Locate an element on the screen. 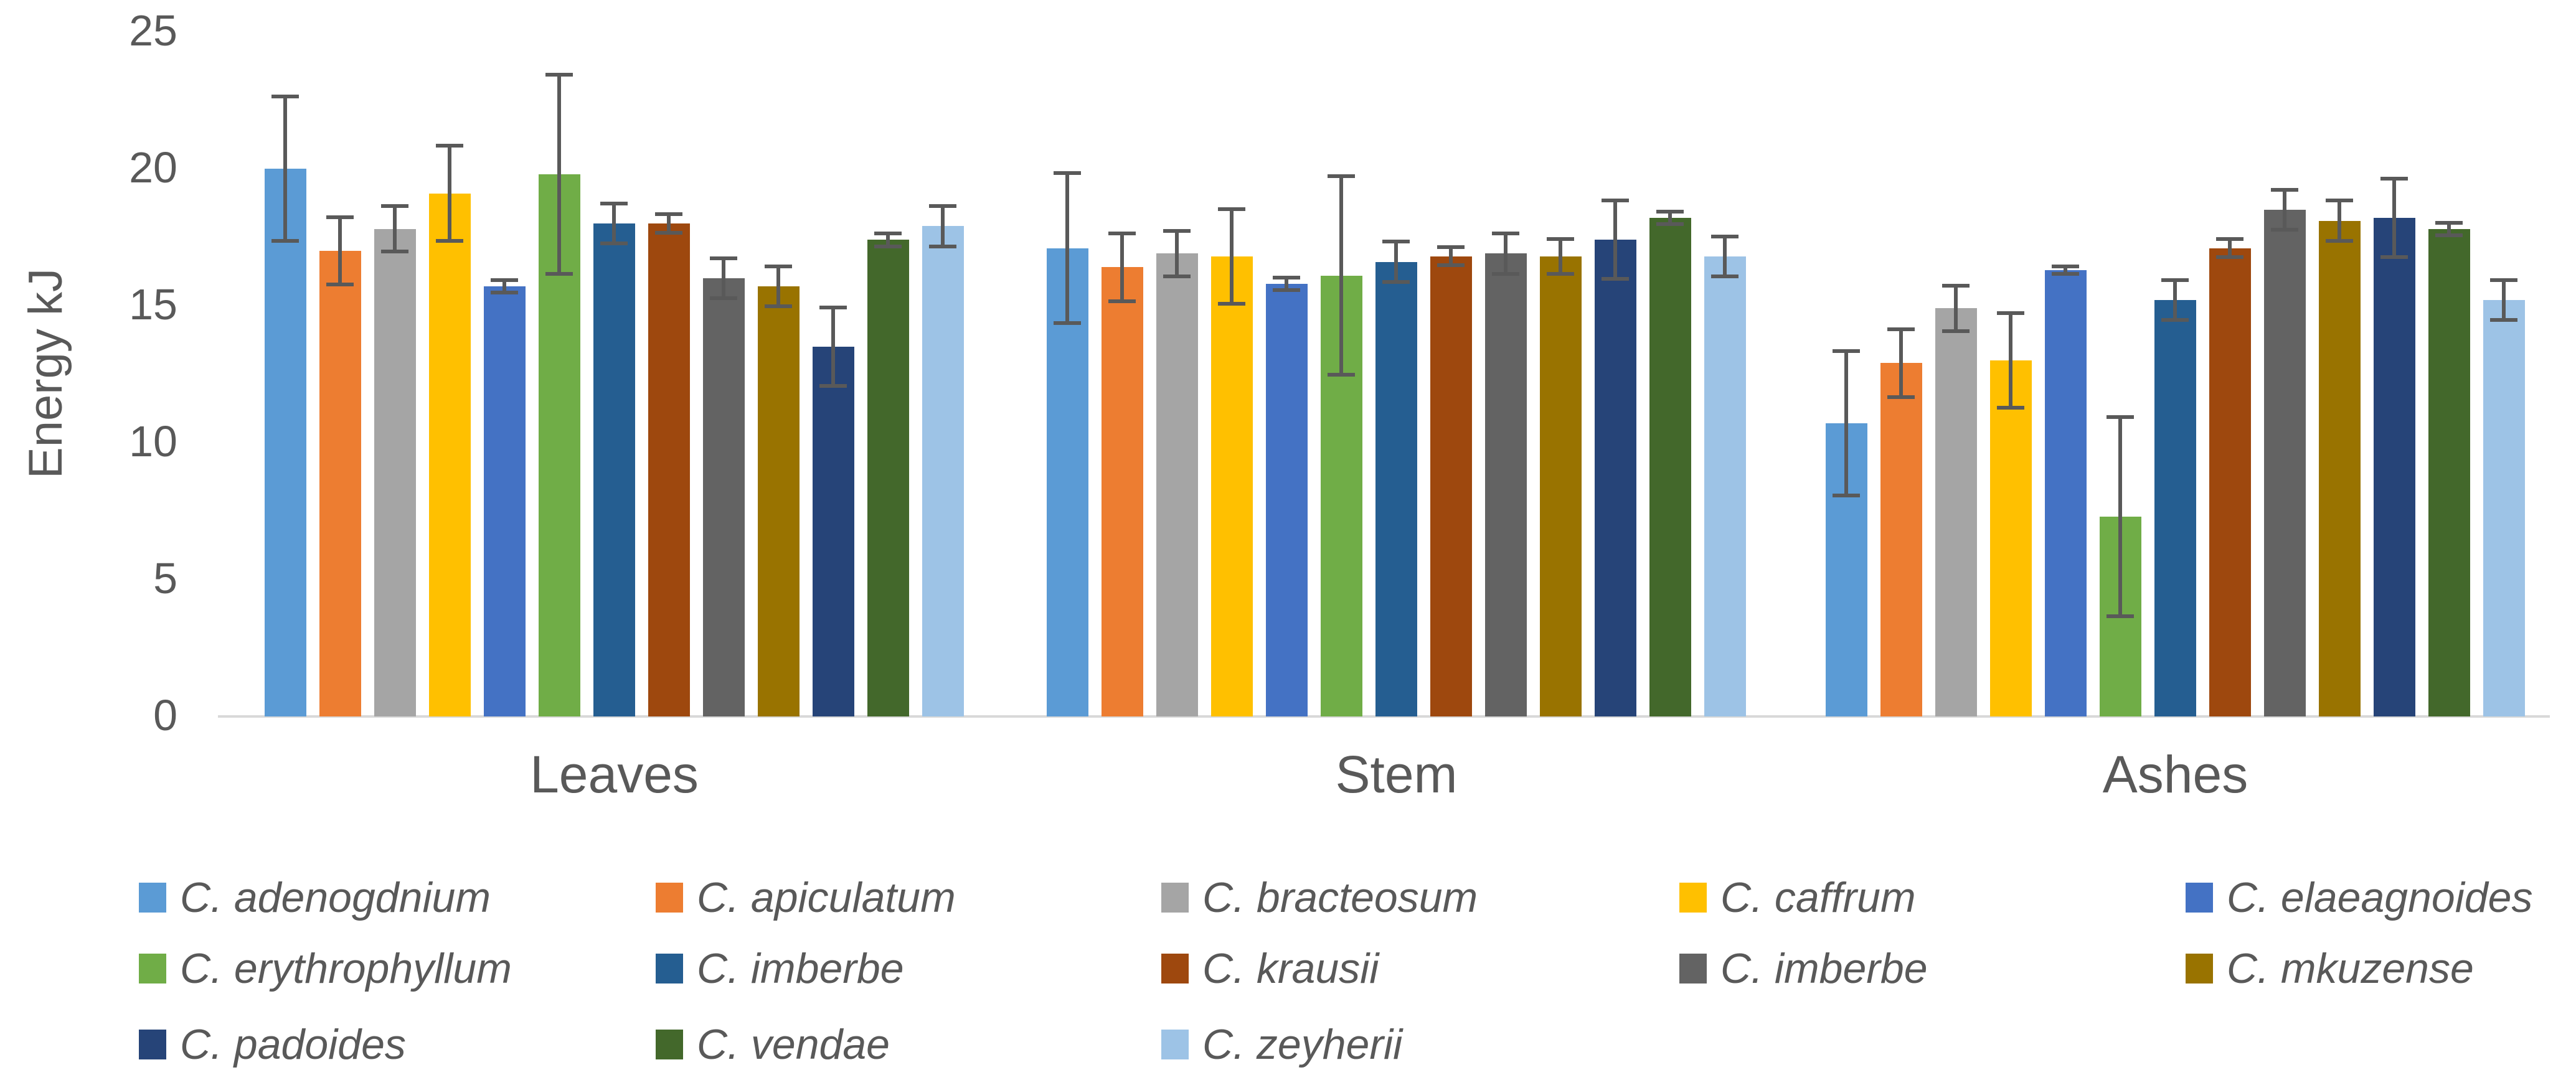 The height and width of the screenshot is (1075, 2576). y-tick-label: 10 is located at coordinates (153, 441).